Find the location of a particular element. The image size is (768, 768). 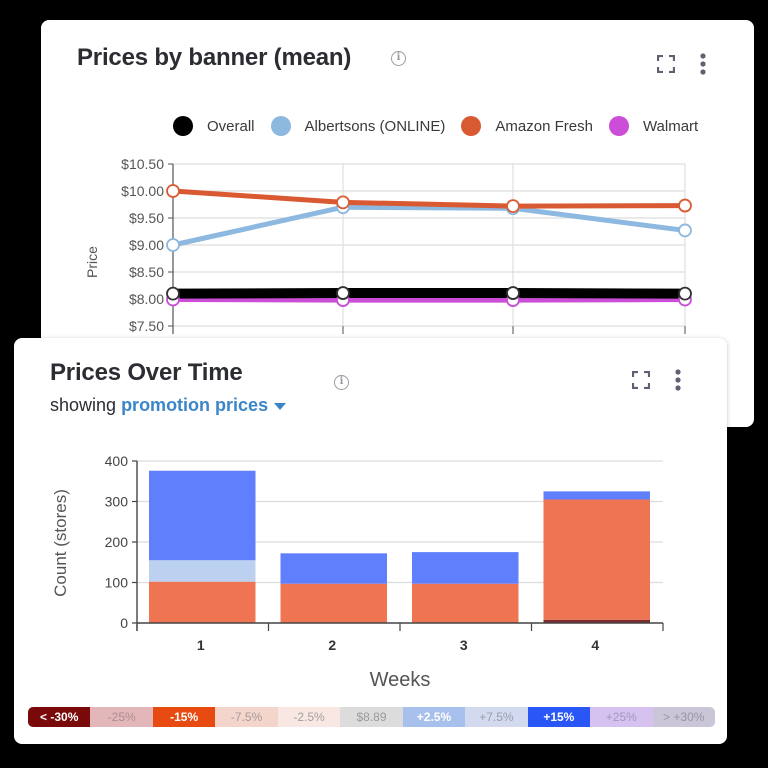

scale-cell: -25% is located at coordinates (121, 717).